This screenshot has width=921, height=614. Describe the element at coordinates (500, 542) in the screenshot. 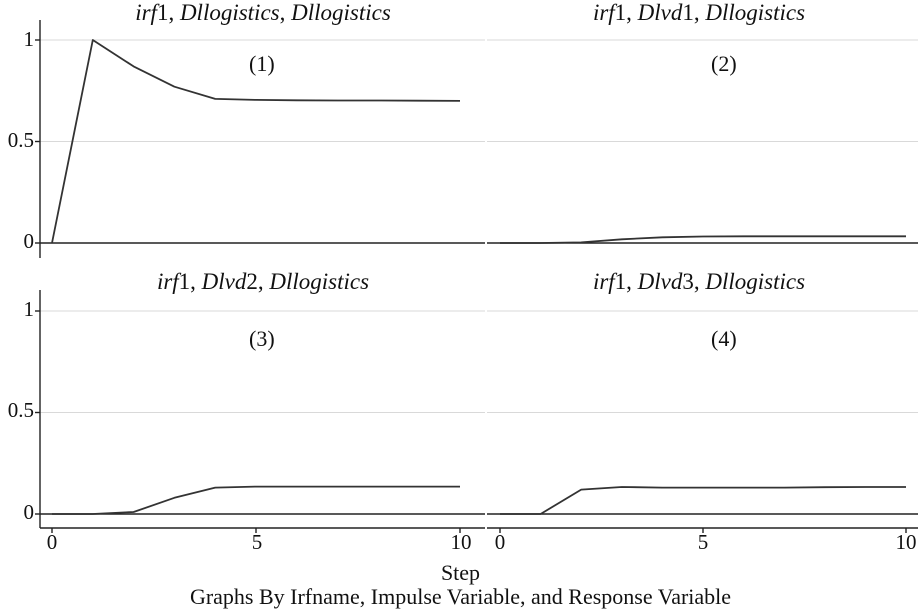

I see `xtick-right-0: 0` at that location.